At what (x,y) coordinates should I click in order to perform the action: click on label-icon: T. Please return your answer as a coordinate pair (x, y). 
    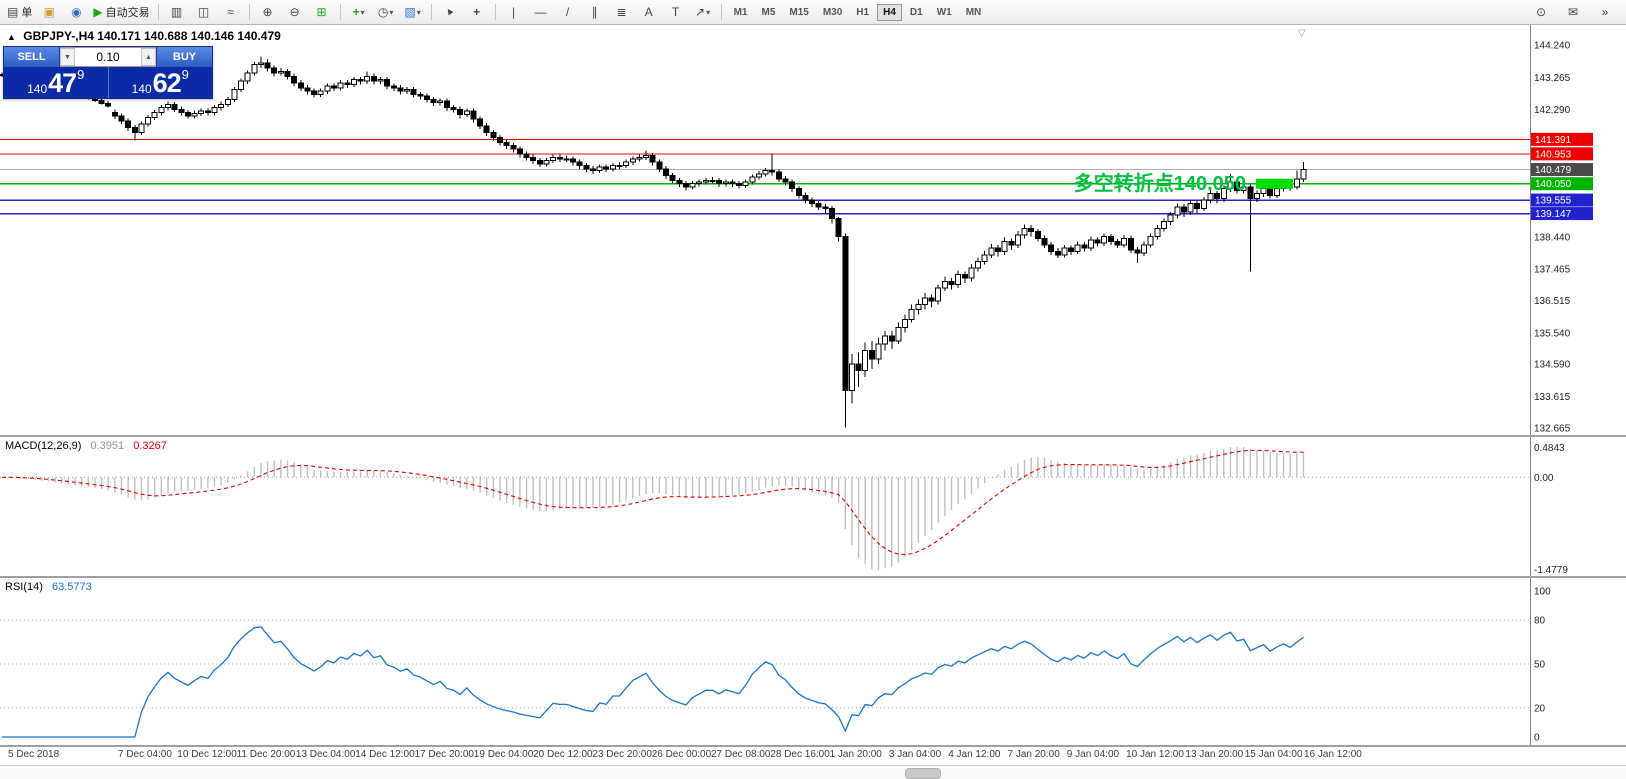
    Looking at the image, I should click on (675, 12).